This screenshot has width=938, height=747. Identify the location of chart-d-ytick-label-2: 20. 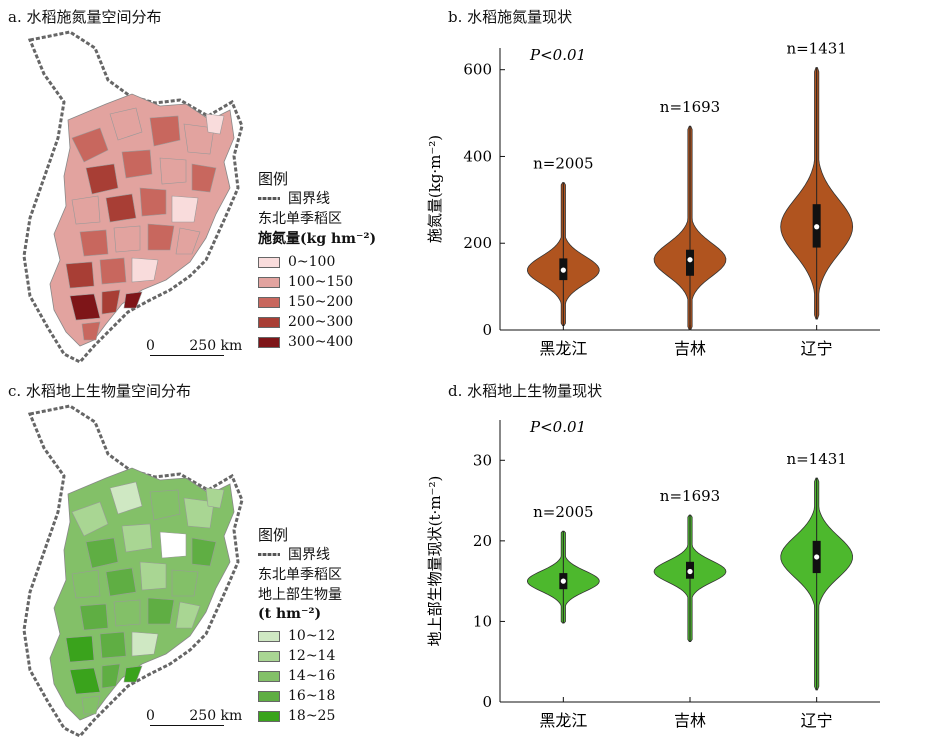
(482, 541).